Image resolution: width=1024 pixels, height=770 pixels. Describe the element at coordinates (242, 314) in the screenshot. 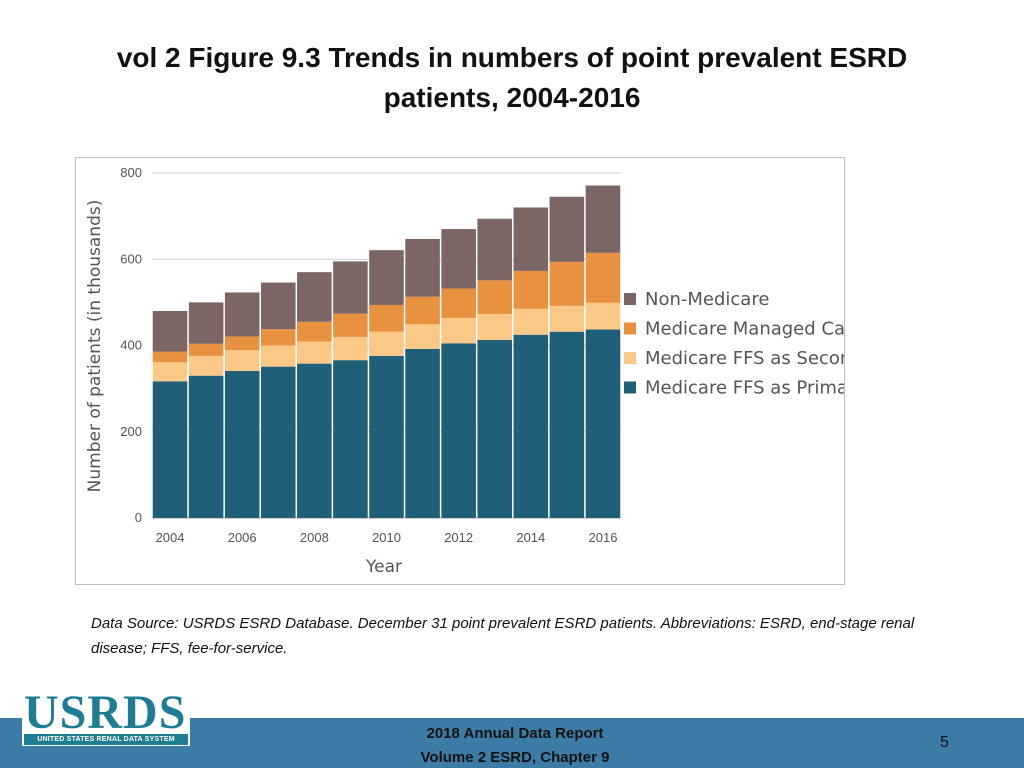

I see `bar-2006-non-medicare` at that location.